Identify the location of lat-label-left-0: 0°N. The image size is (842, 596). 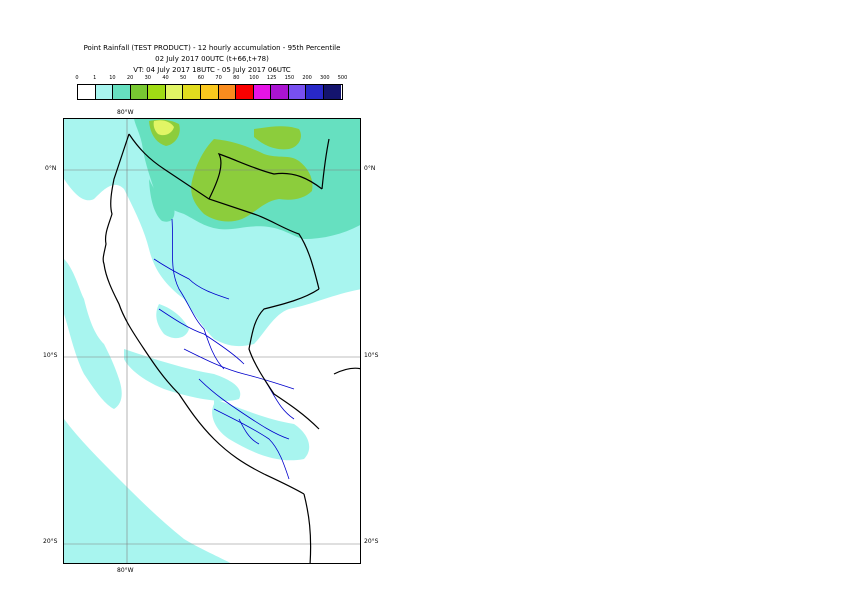
(51, 168).